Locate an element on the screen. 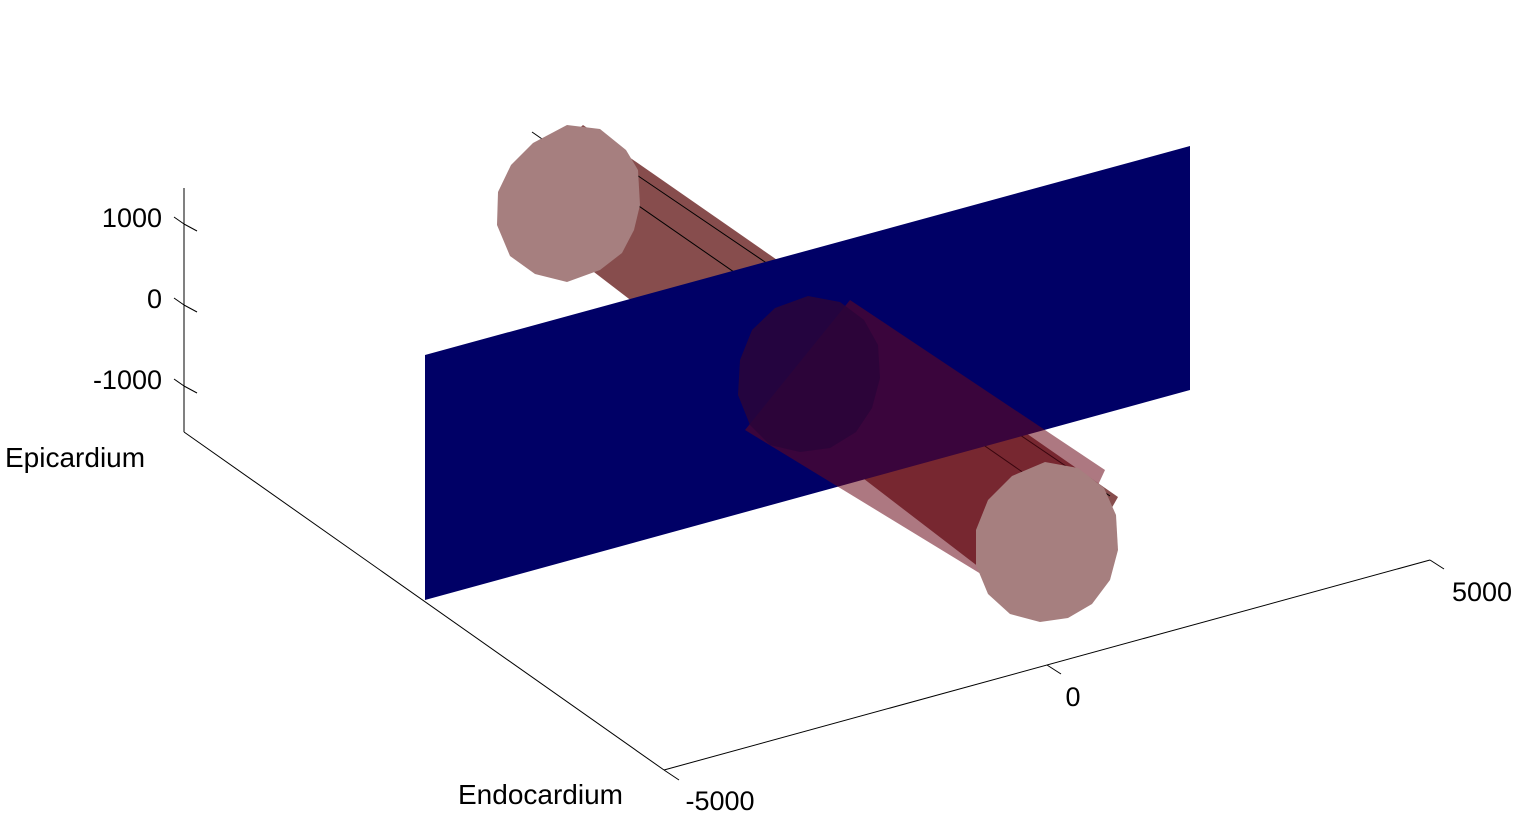 This screenshot has height=817, width=1517. z-axis-label: Epicardium is located at coordinates (75, 457).